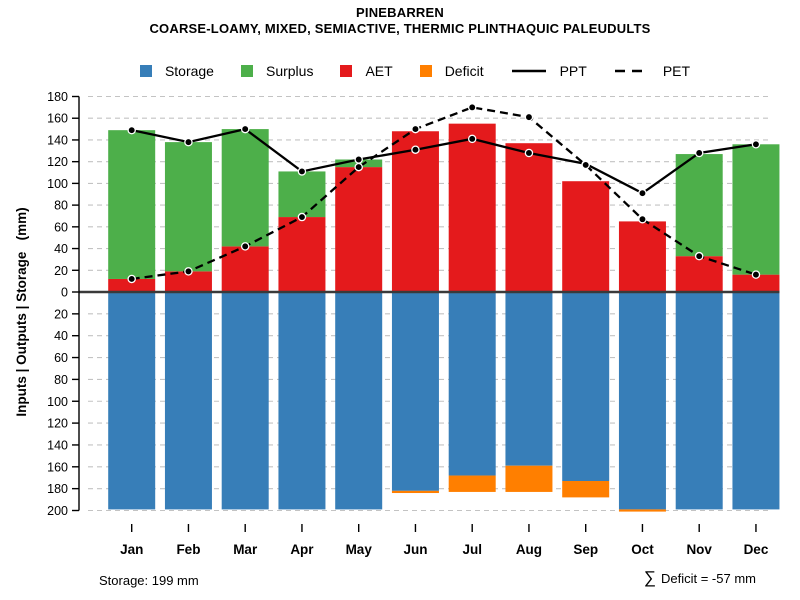 This screenshot has width=800, height=600. I want to click on bar-deficit-oct, so click(642, 510).